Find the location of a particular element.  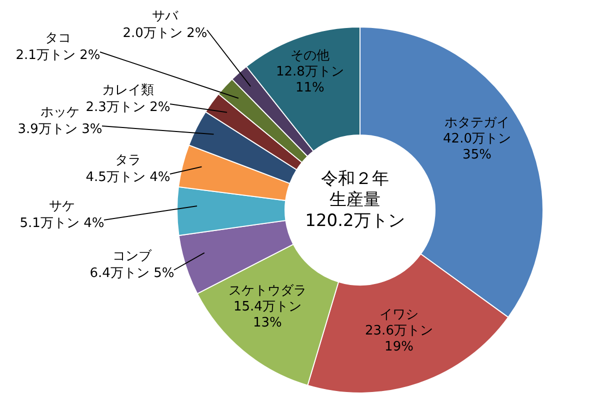

slice-label: サケ is located at coordinates (62, 206).